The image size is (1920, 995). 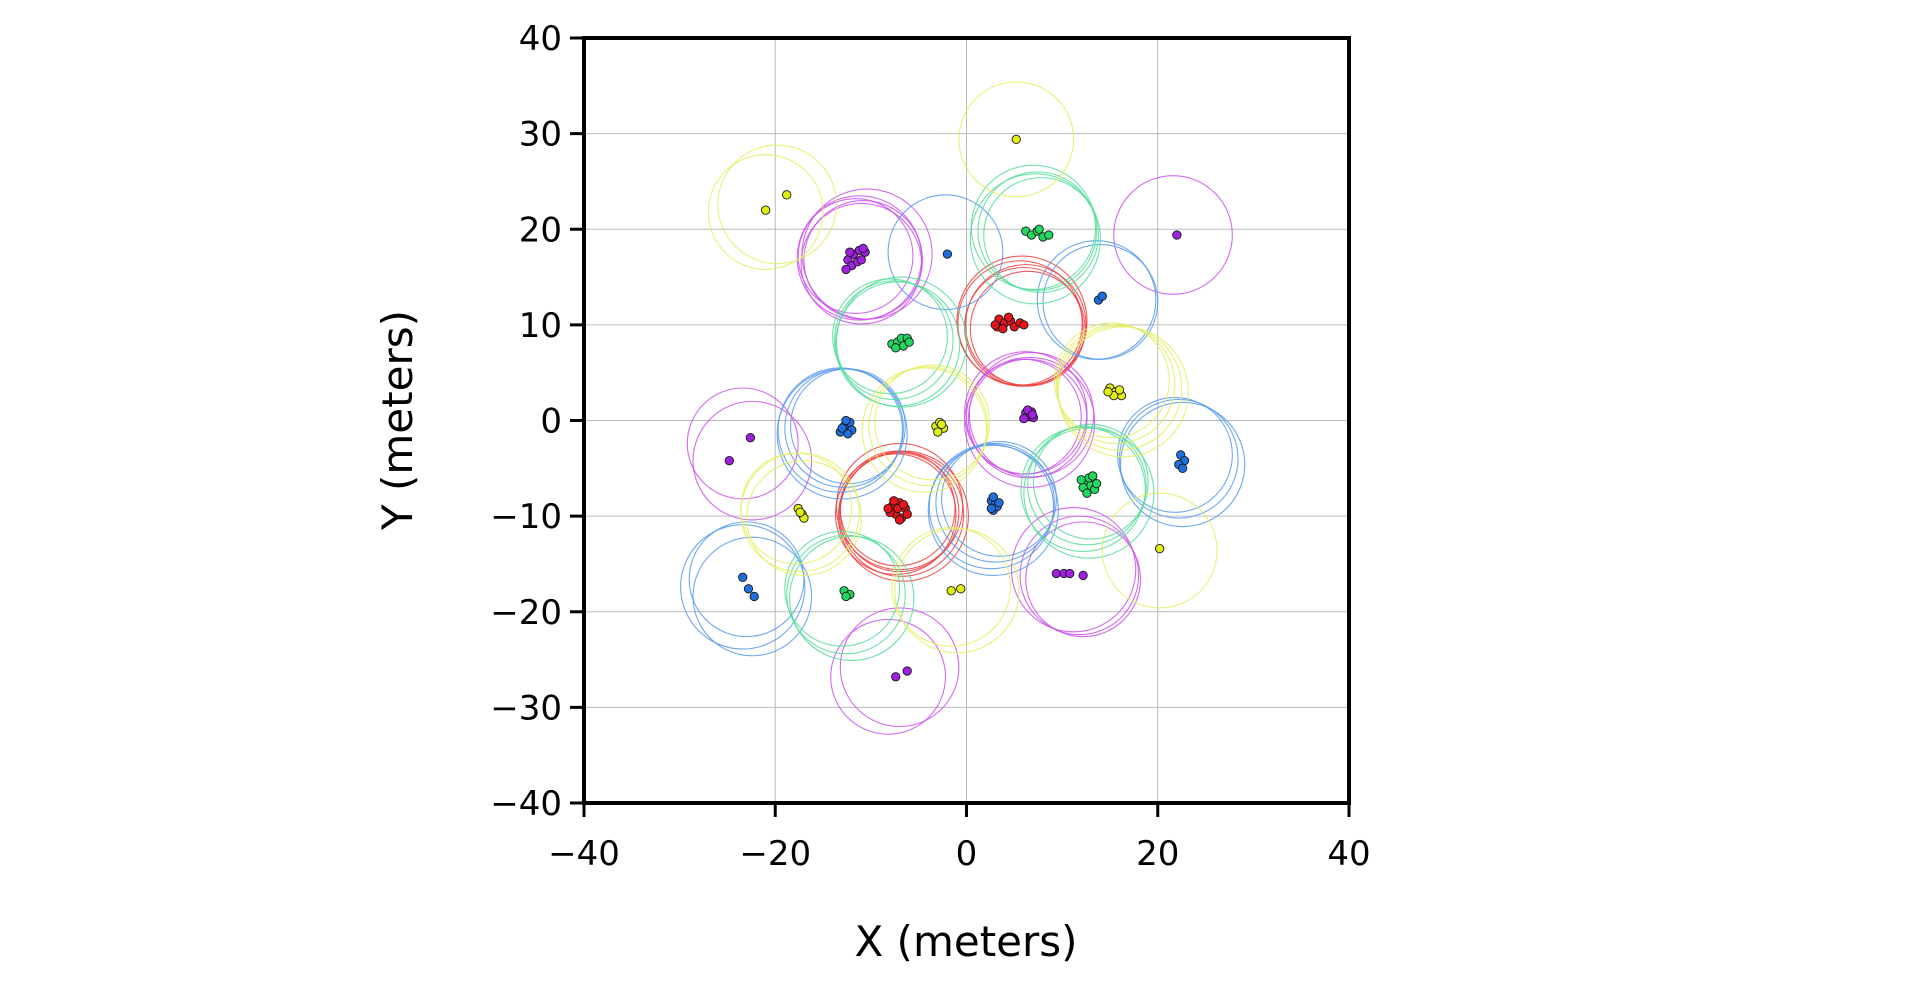 What do you see at coordinates (584, 854) in the screenshot?
I see `x-tick-label: −40` at bounding box center [584, 854].